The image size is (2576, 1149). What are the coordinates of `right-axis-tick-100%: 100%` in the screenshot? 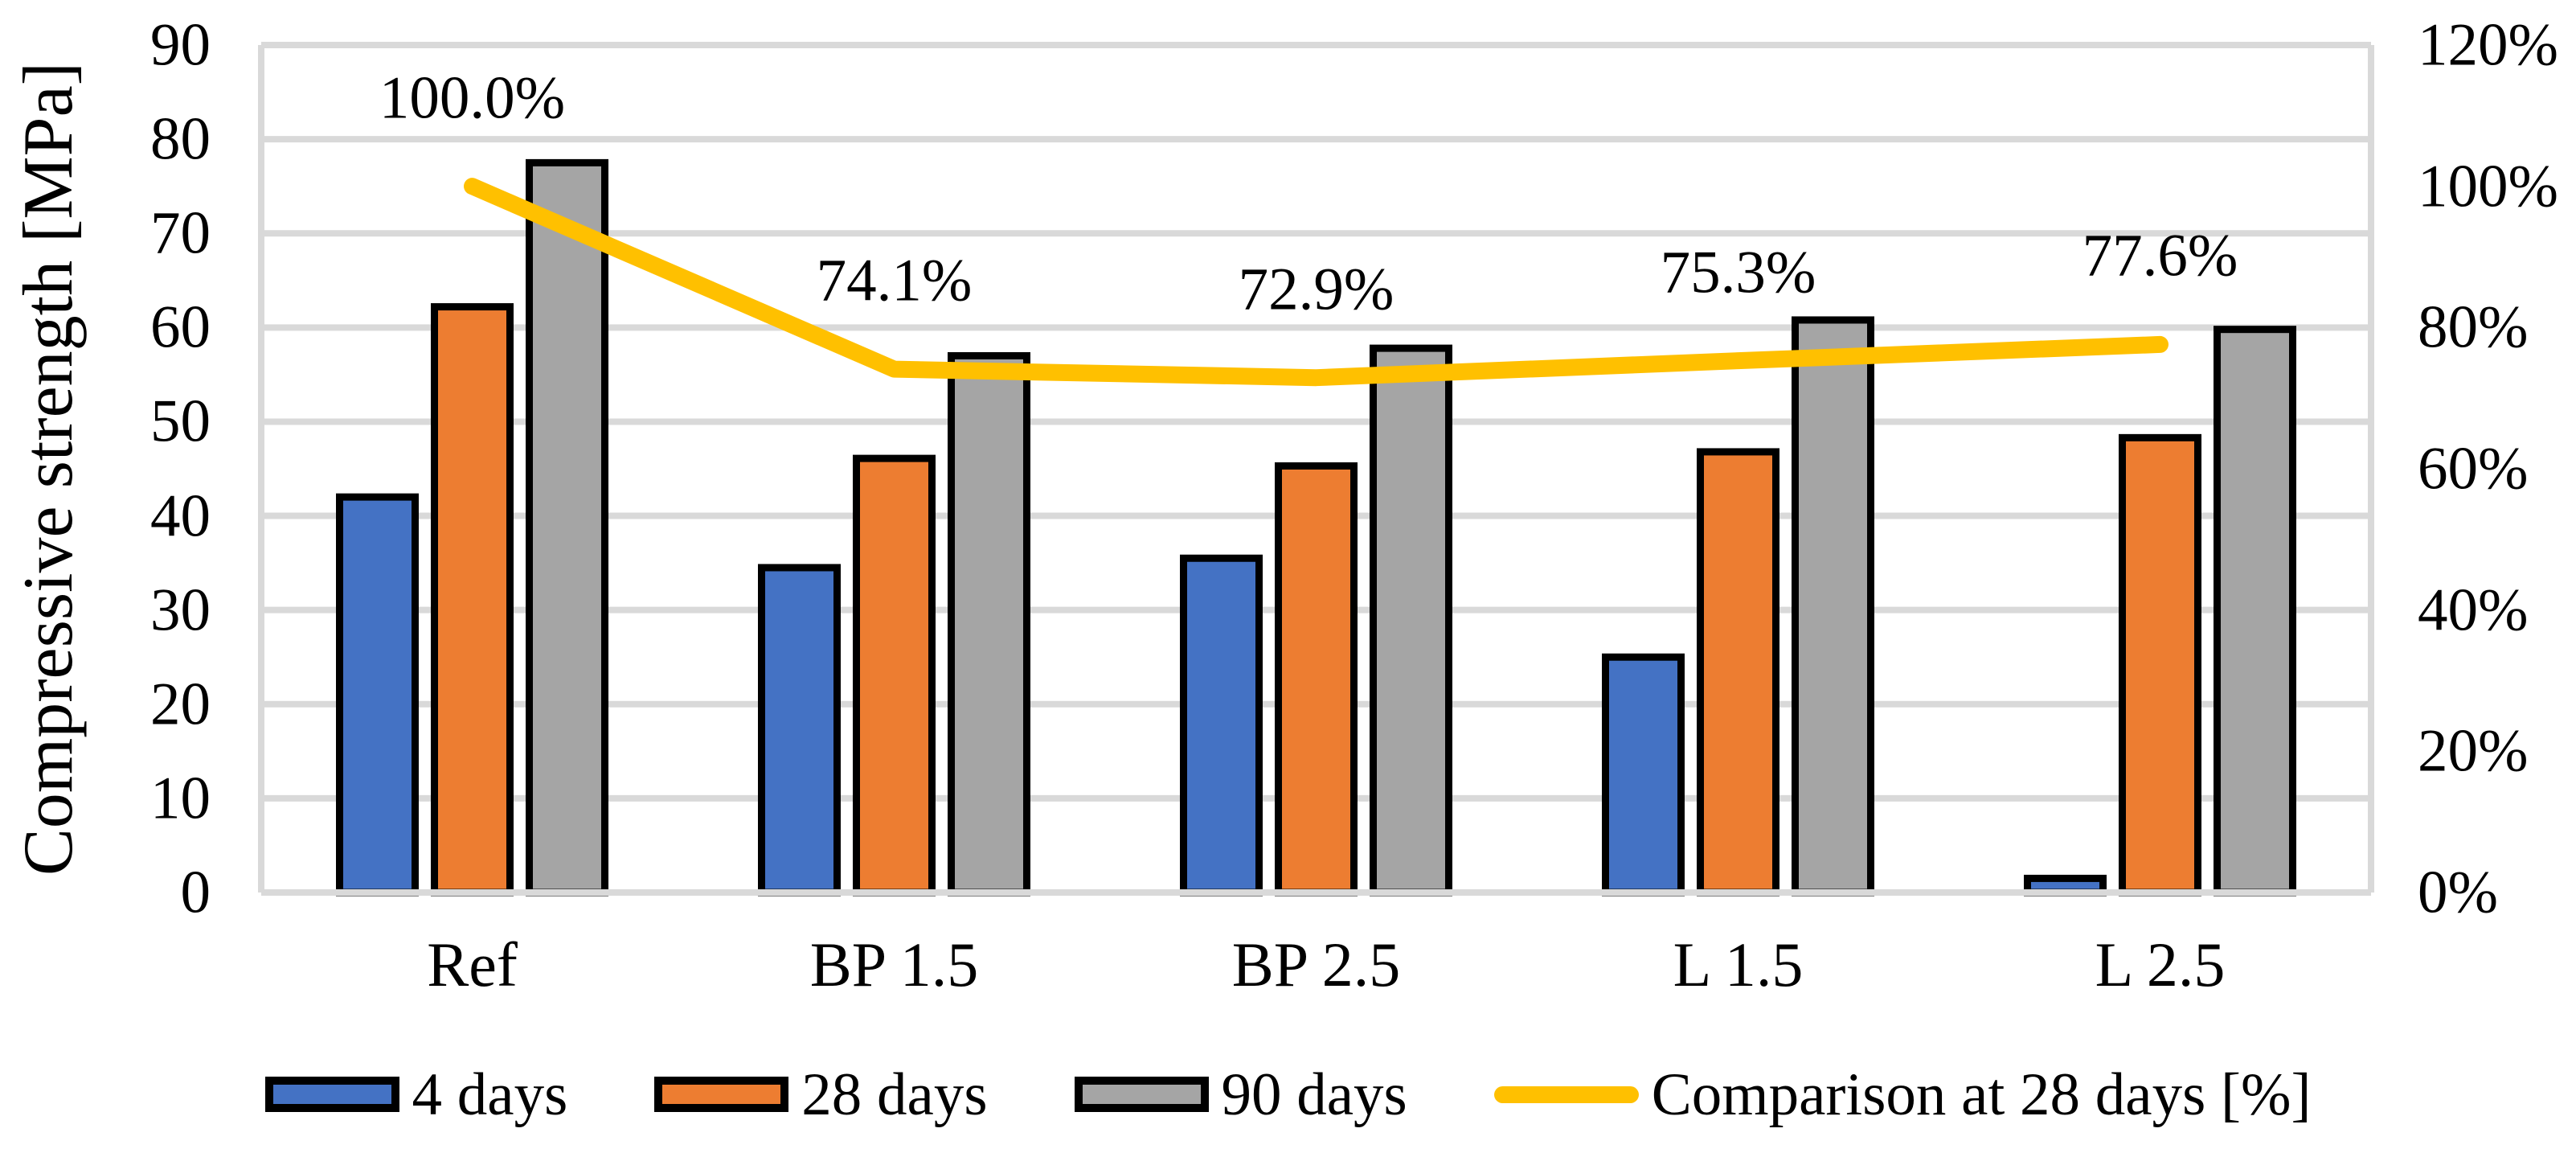 It's located at (2488, 186).